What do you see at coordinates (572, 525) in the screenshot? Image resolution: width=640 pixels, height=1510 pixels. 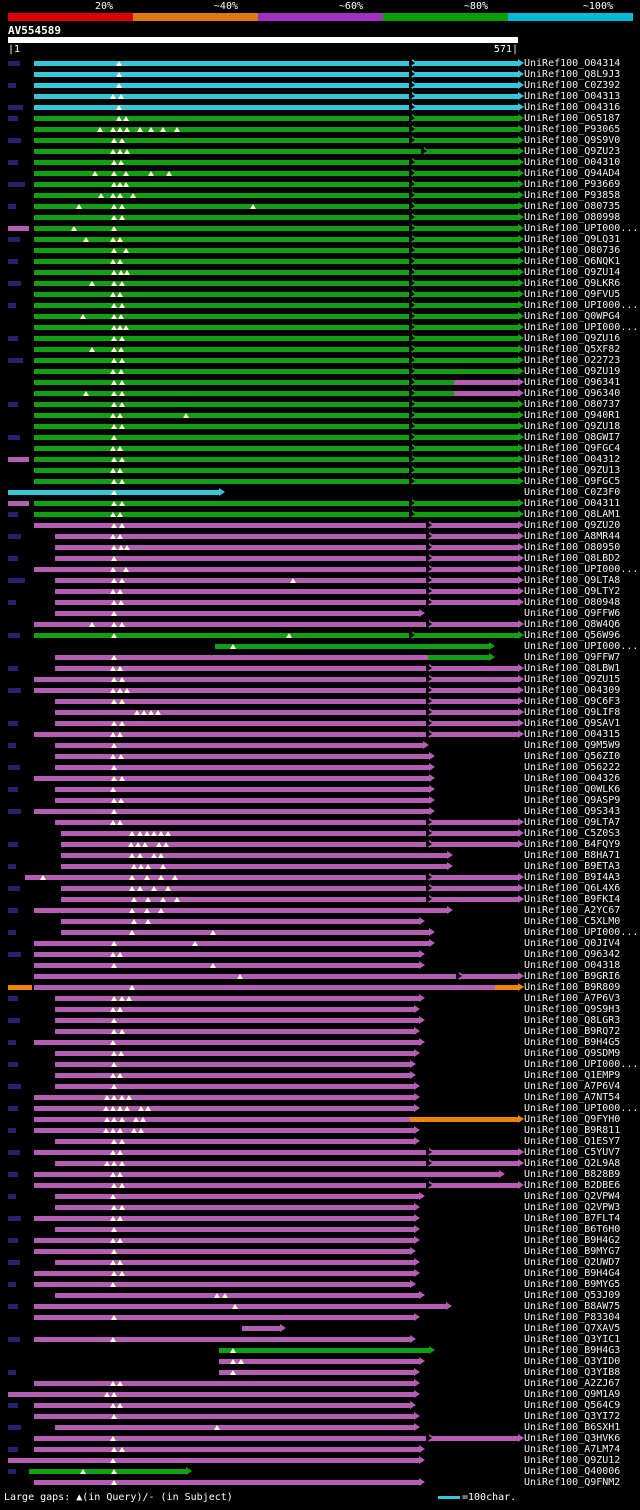 I see `subject-label: UniRef100_Q9ZU20` at bounding box center [572, 525].